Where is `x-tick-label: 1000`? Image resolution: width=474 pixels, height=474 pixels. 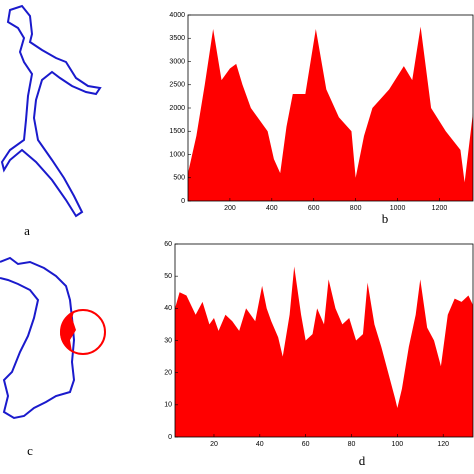 x-tick-label: 1000 is located at coordinates (398, 208).